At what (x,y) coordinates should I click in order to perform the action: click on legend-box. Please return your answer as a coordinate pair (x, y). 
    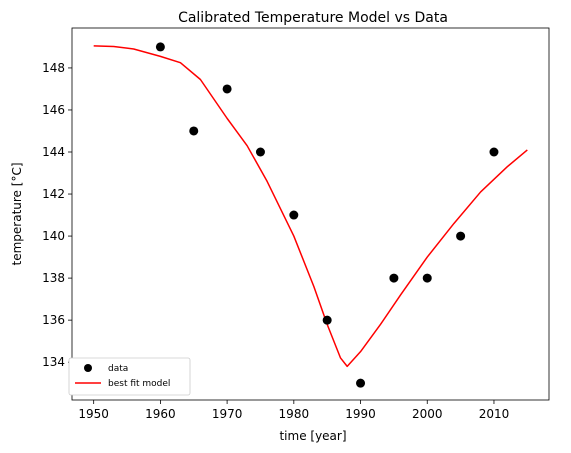
    Looking at the image, I should click on (129, 376).